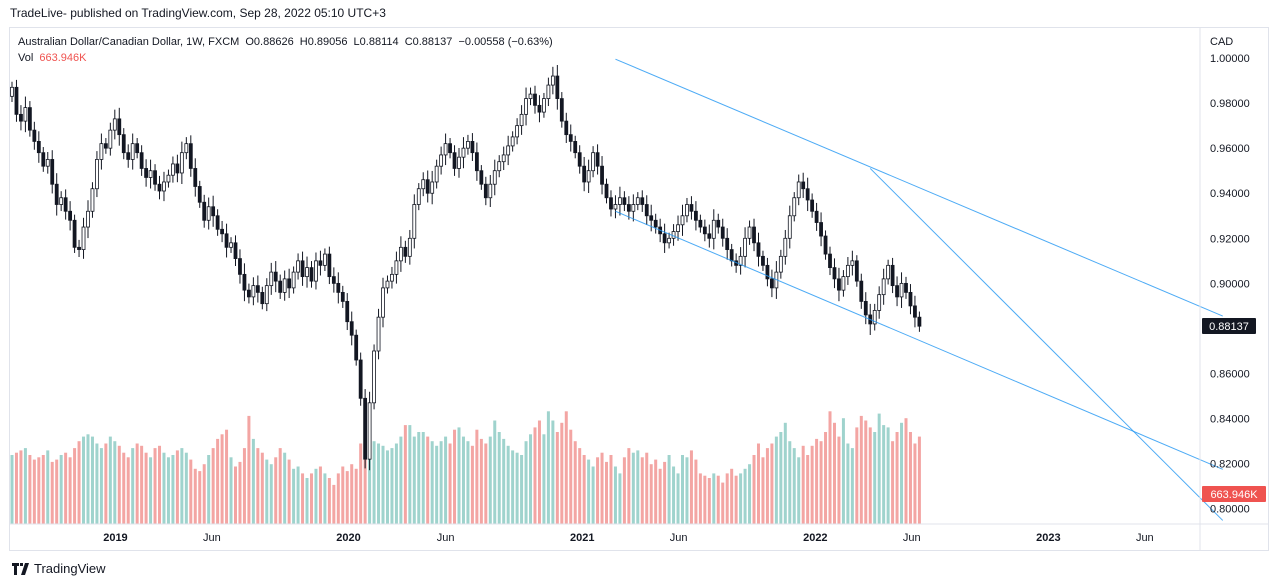 This screenshot has height=587, width=1280. I want to click on high-value: H0.89056, so click(323, 42).